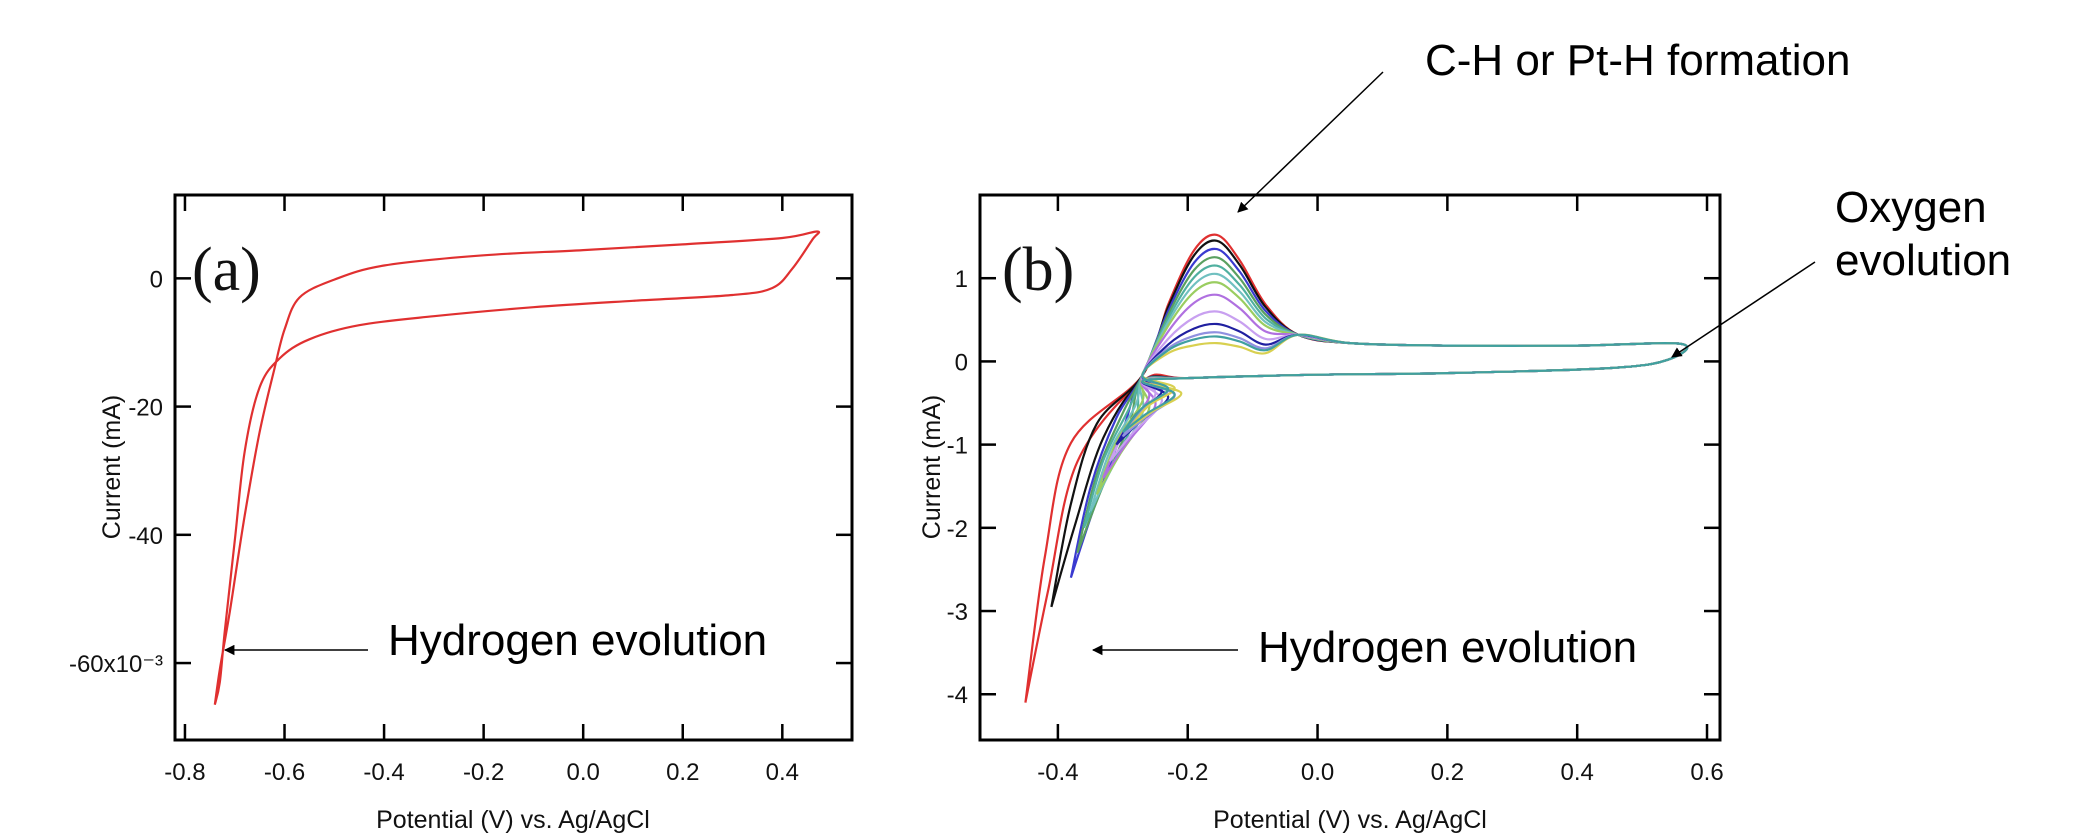 The image size is (2078, 838). Describe the element at coordinates (1057, 772) in the screenshot. I see `panel-b-x-tick-label: -0.4` at that location.